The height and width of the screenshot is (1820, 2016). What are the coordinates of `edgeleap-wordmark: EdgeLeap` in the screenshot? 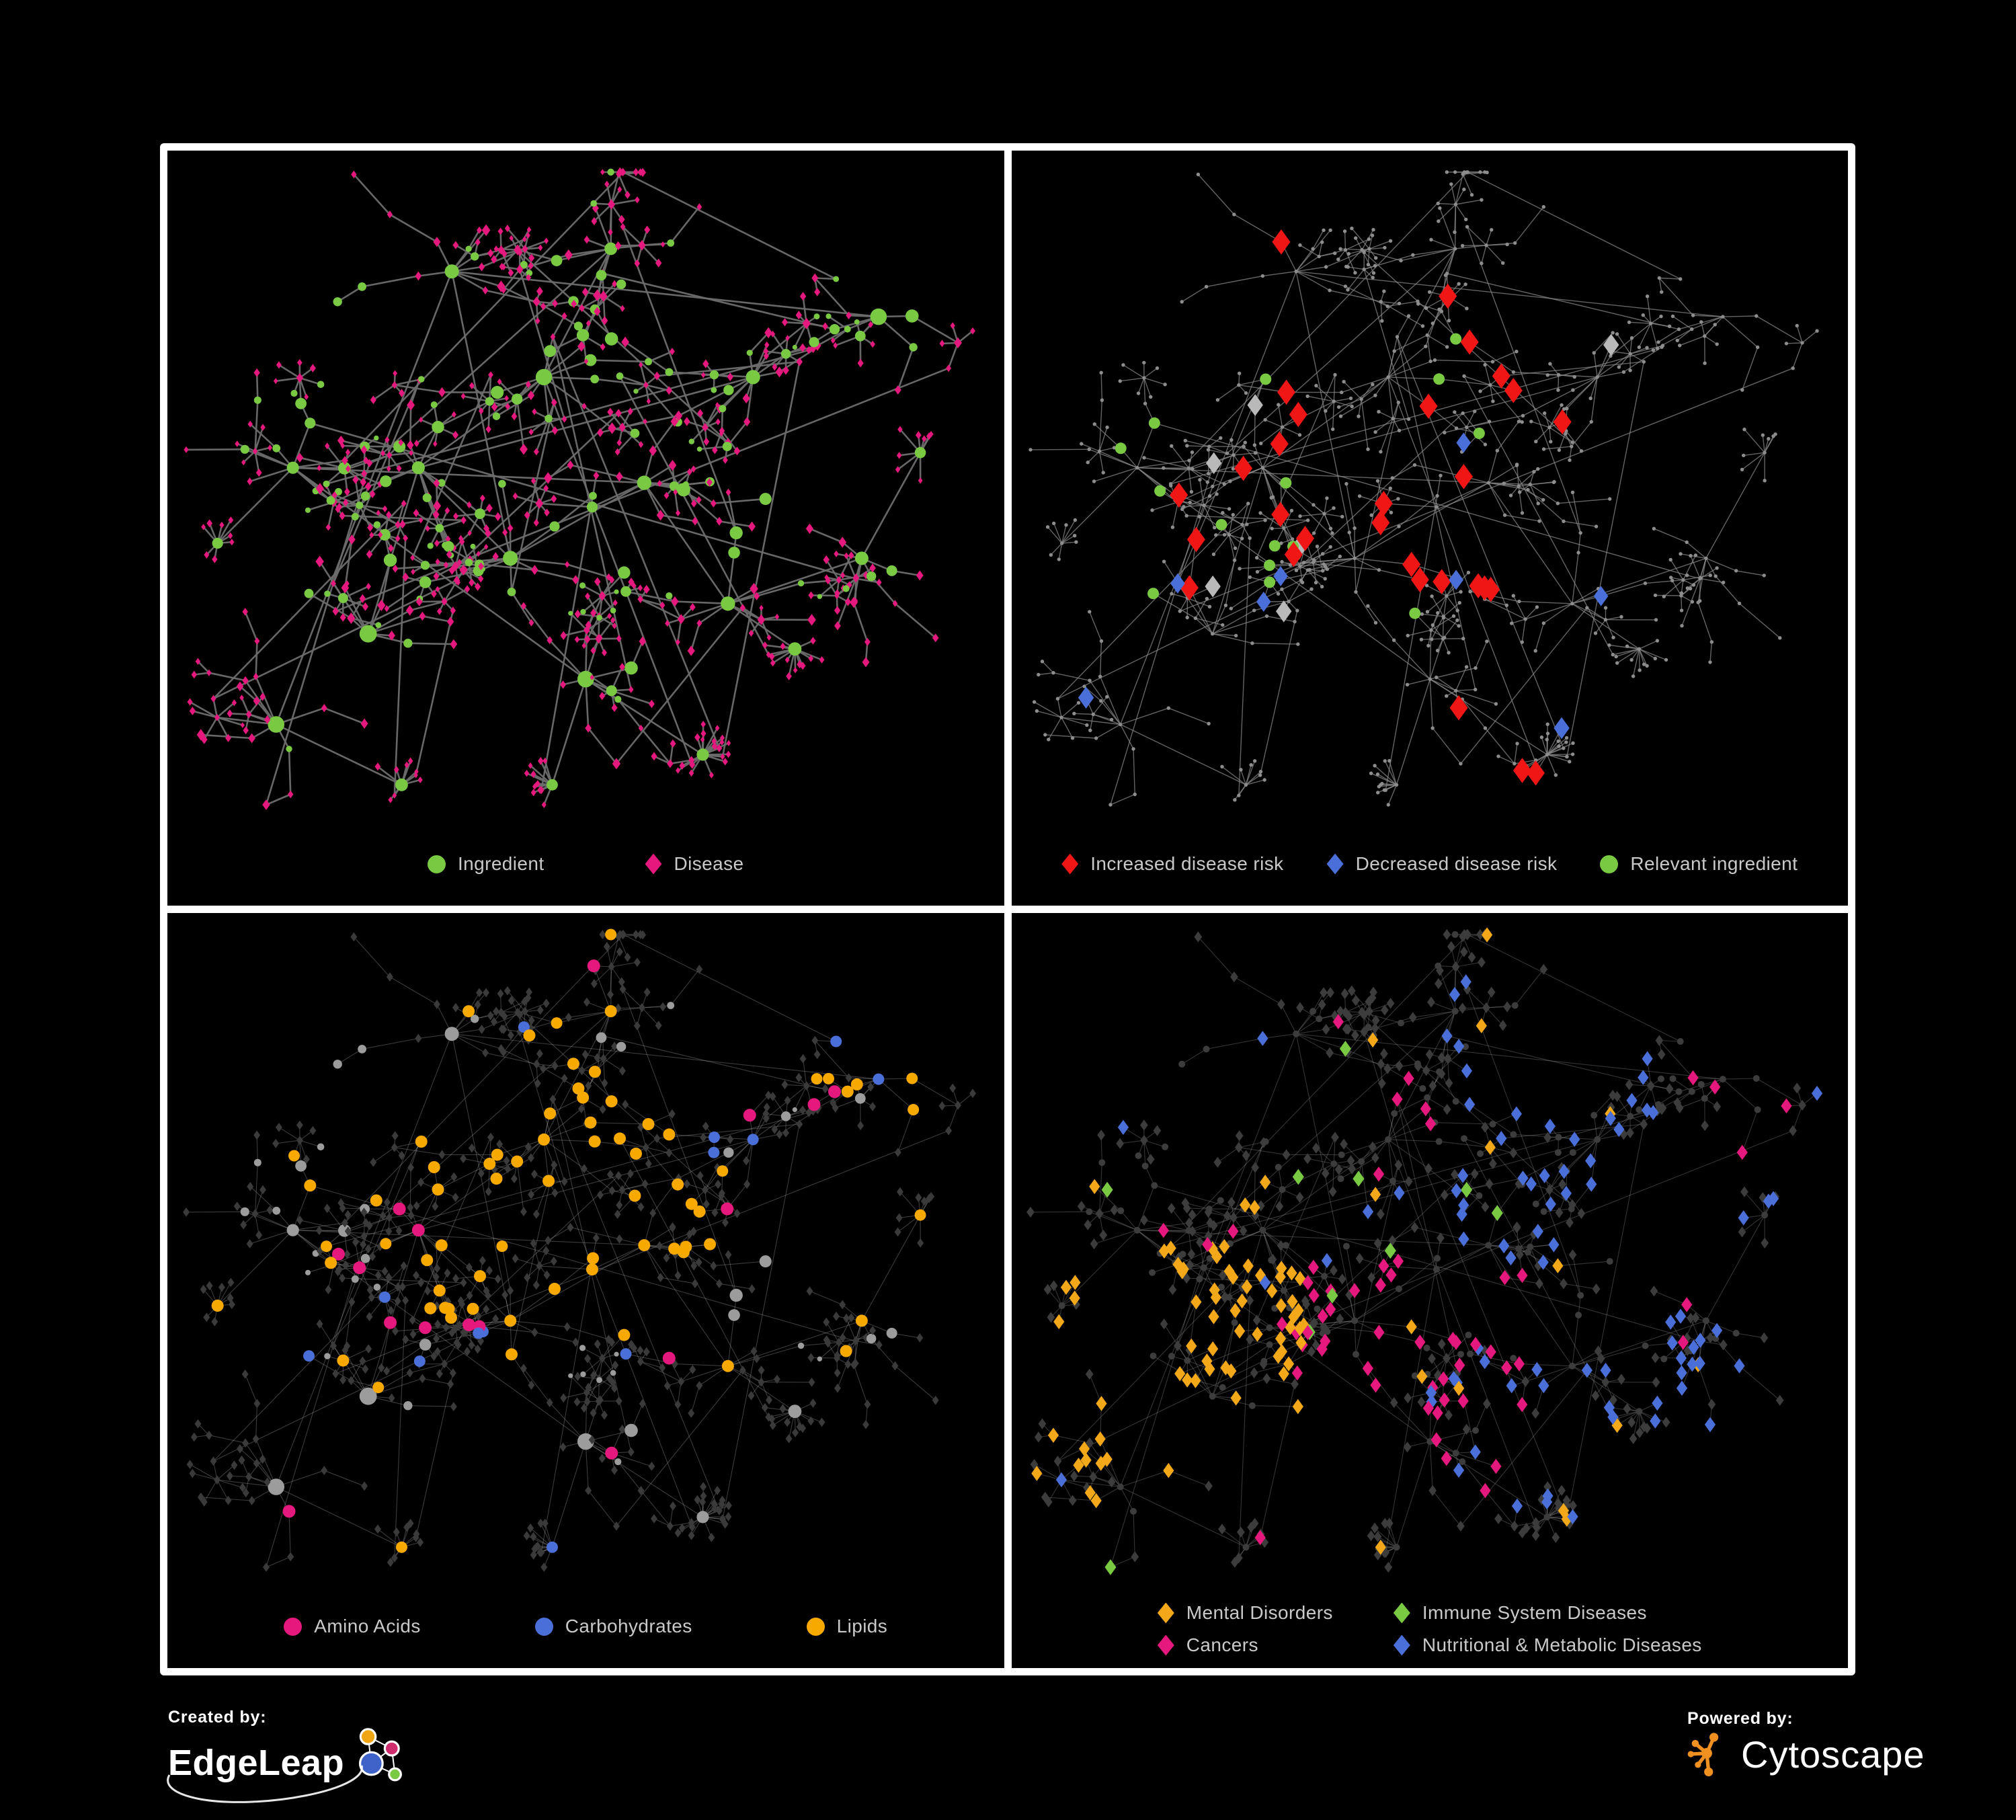 It's located at (256, 1762).